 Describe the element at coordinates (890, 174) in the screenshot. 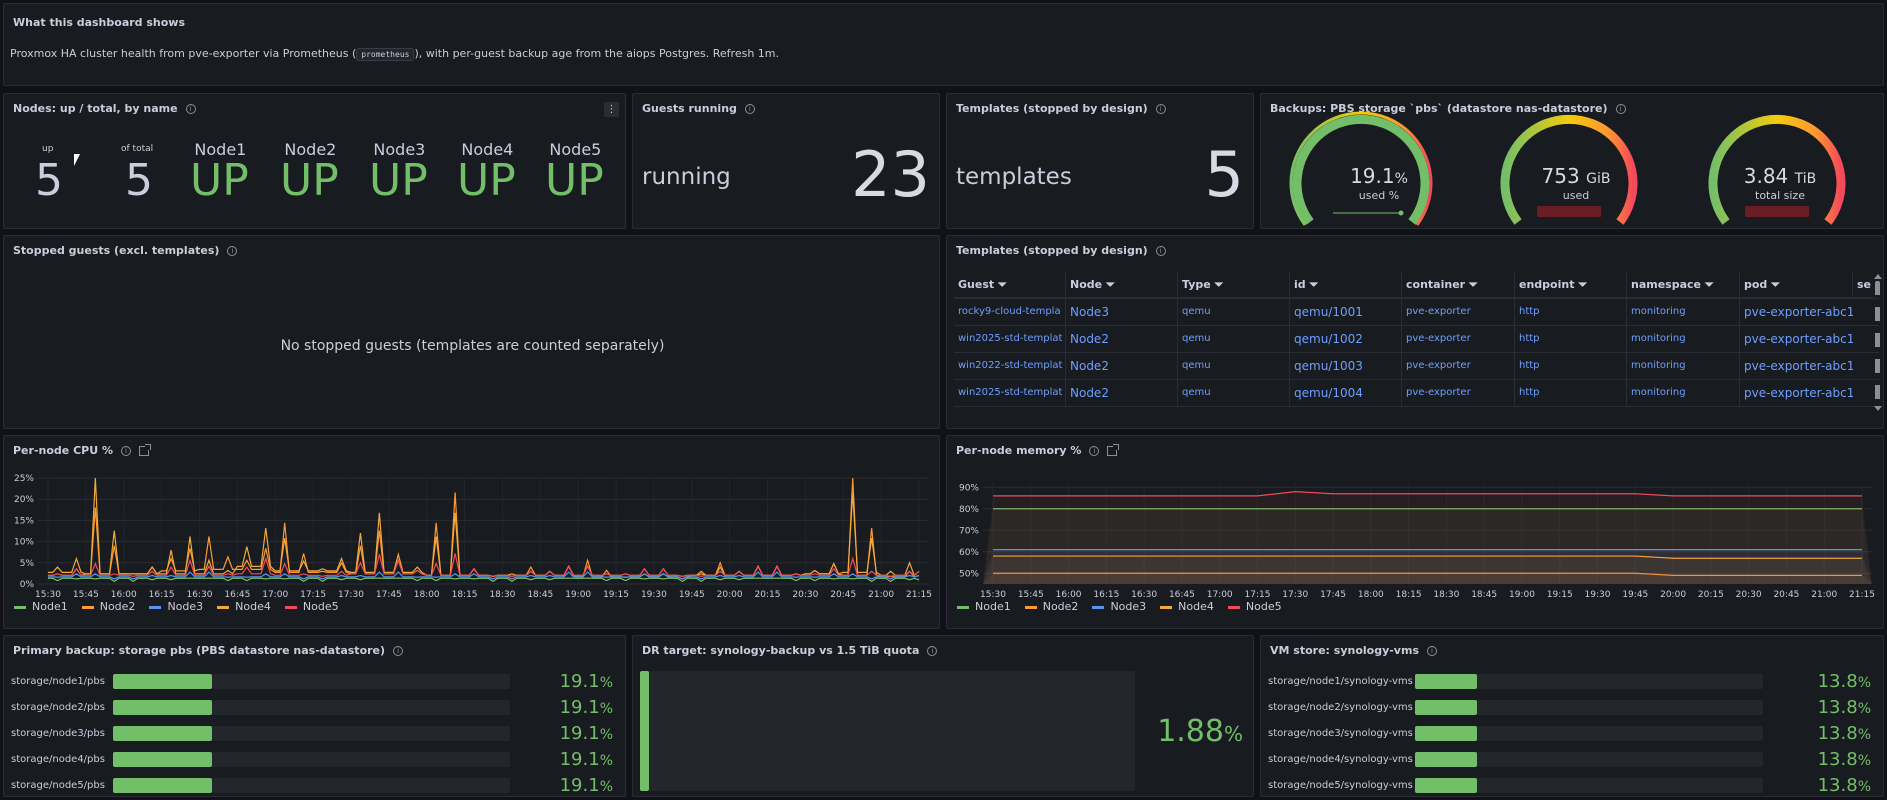

I see `guests-value: 23` at that location.